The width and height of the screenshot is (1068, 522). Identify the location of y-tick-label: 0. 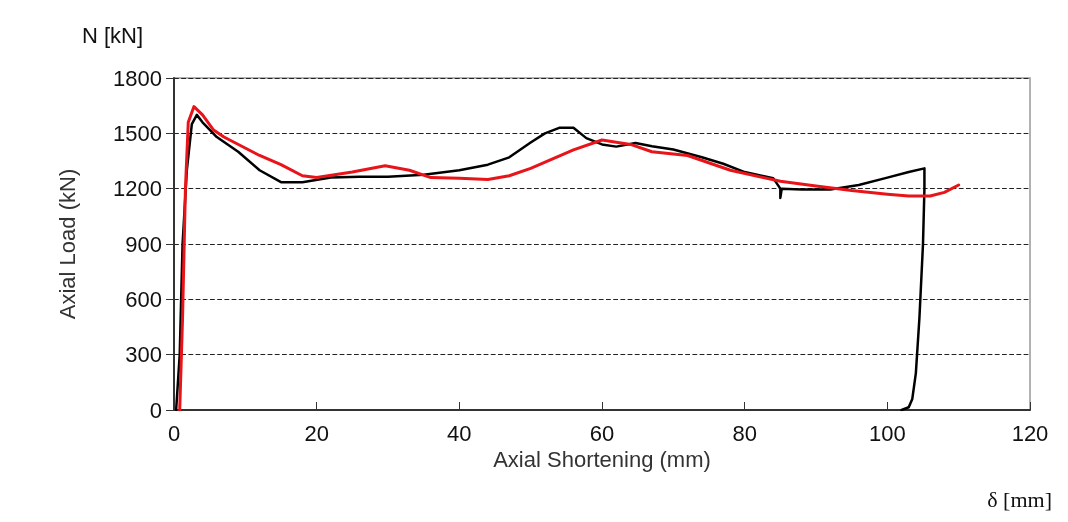
(155, 410).